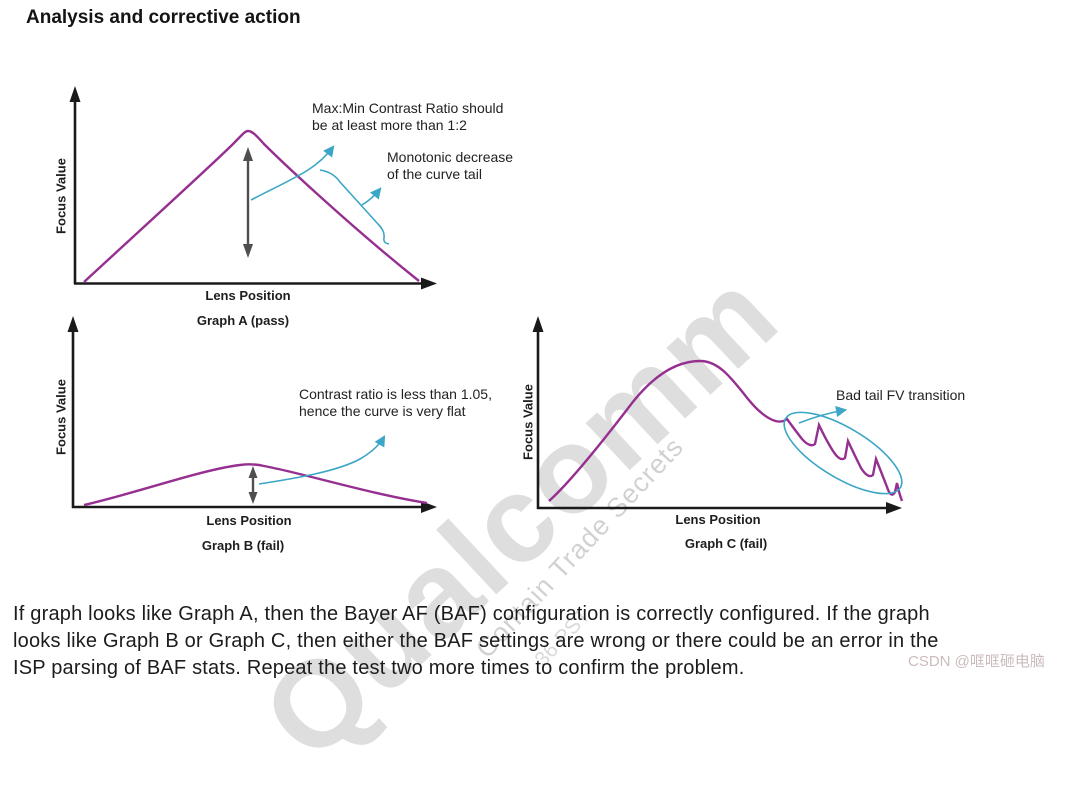 This screenshot has width=1080, height=787. Describe the element at coordinates (354, 207) in the screenshot. I see `graph-a-tail-brace` at that location.